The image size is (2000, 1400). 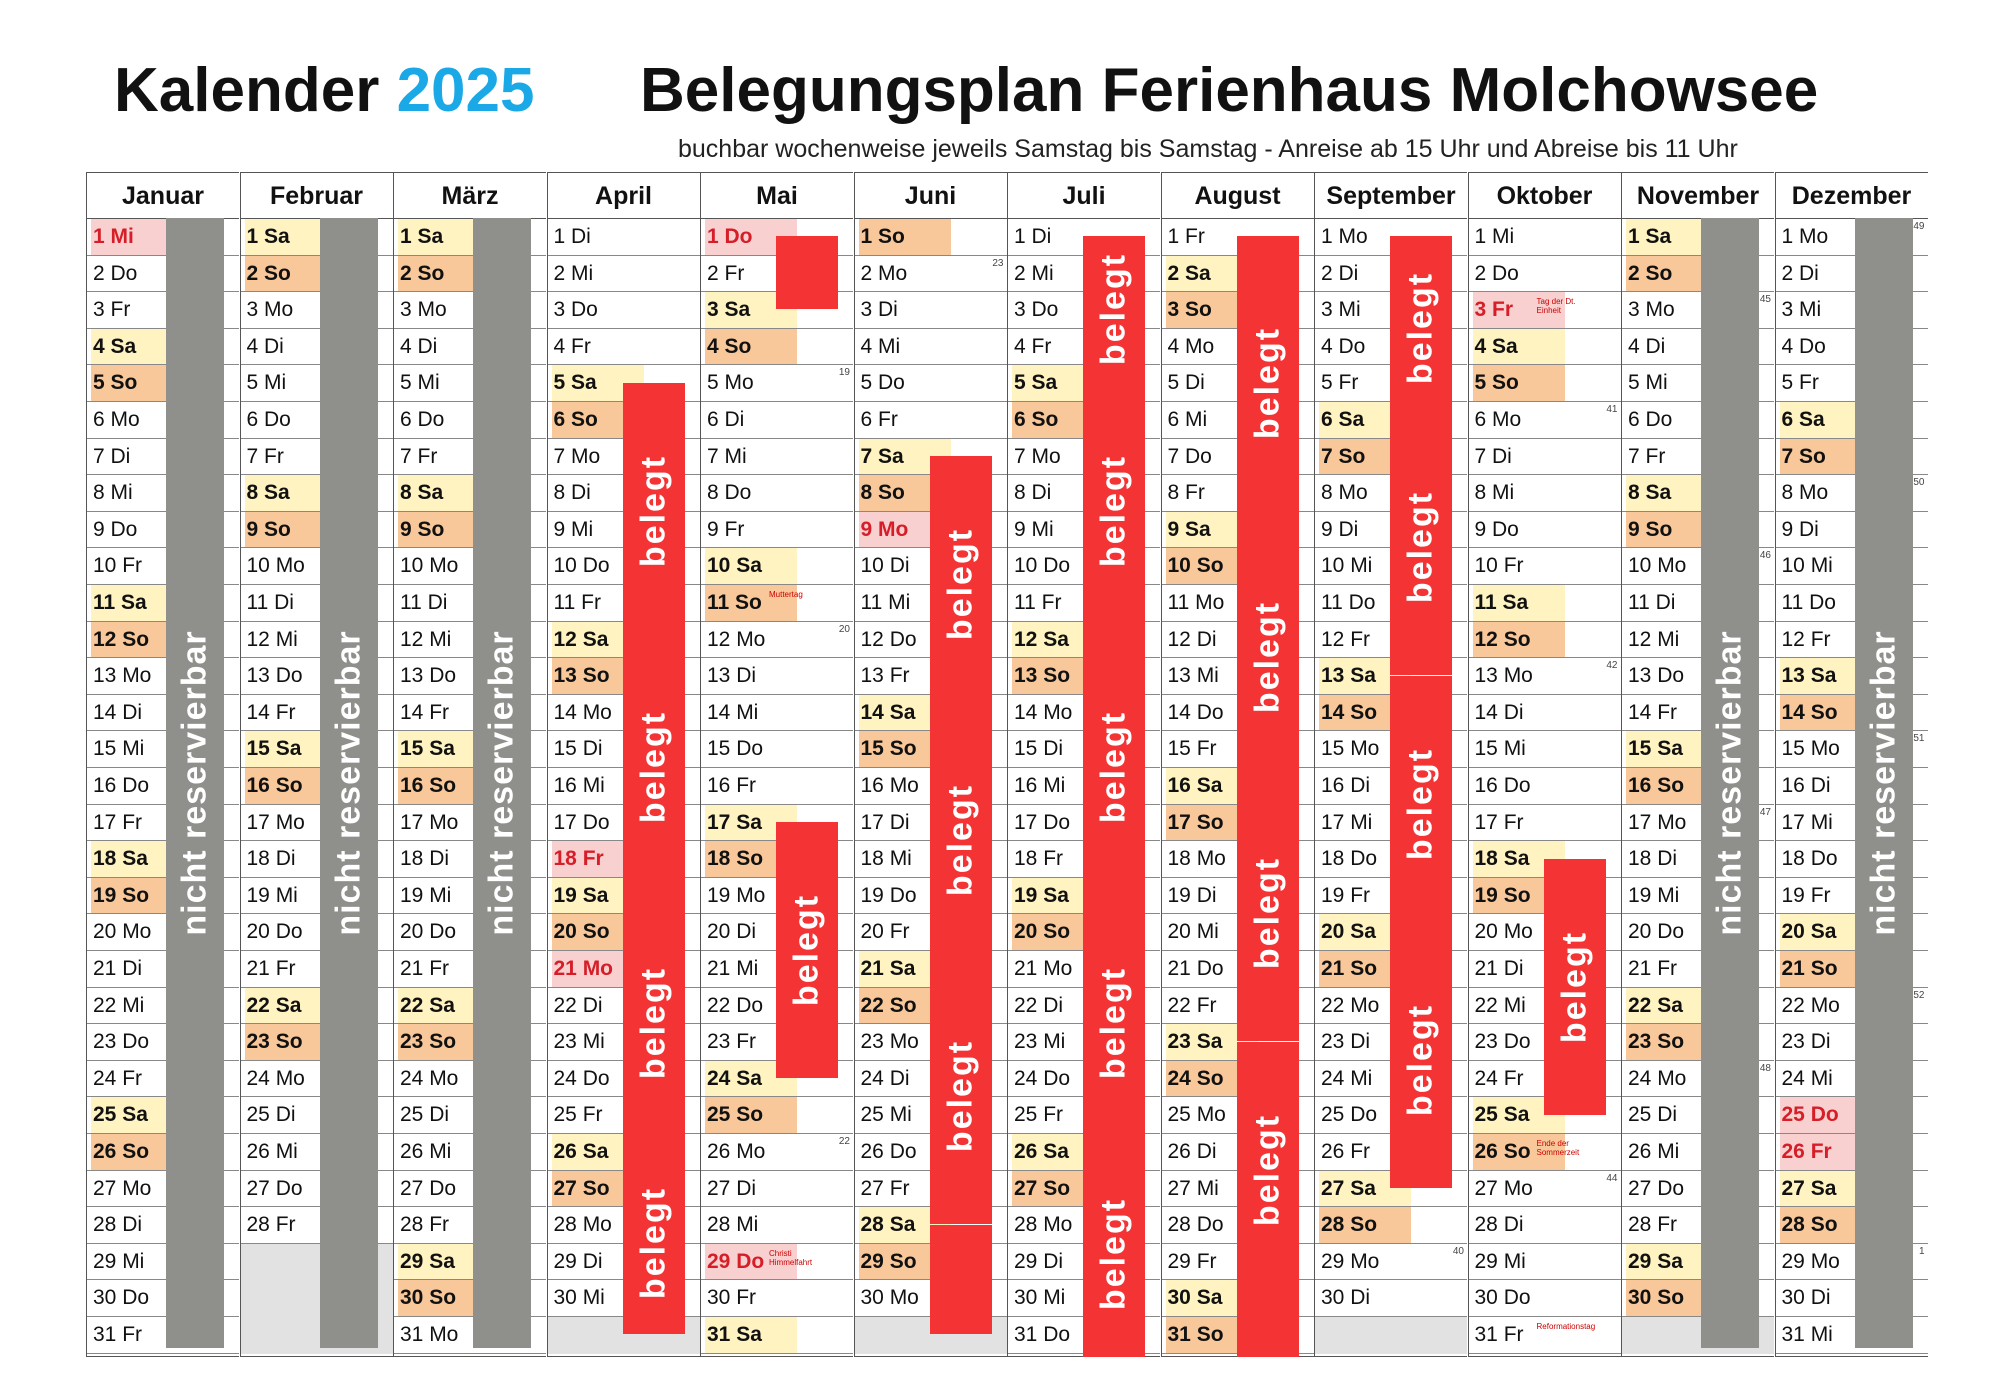 I want to click on day-cell: 8 Do, so click(x=777, y=493).